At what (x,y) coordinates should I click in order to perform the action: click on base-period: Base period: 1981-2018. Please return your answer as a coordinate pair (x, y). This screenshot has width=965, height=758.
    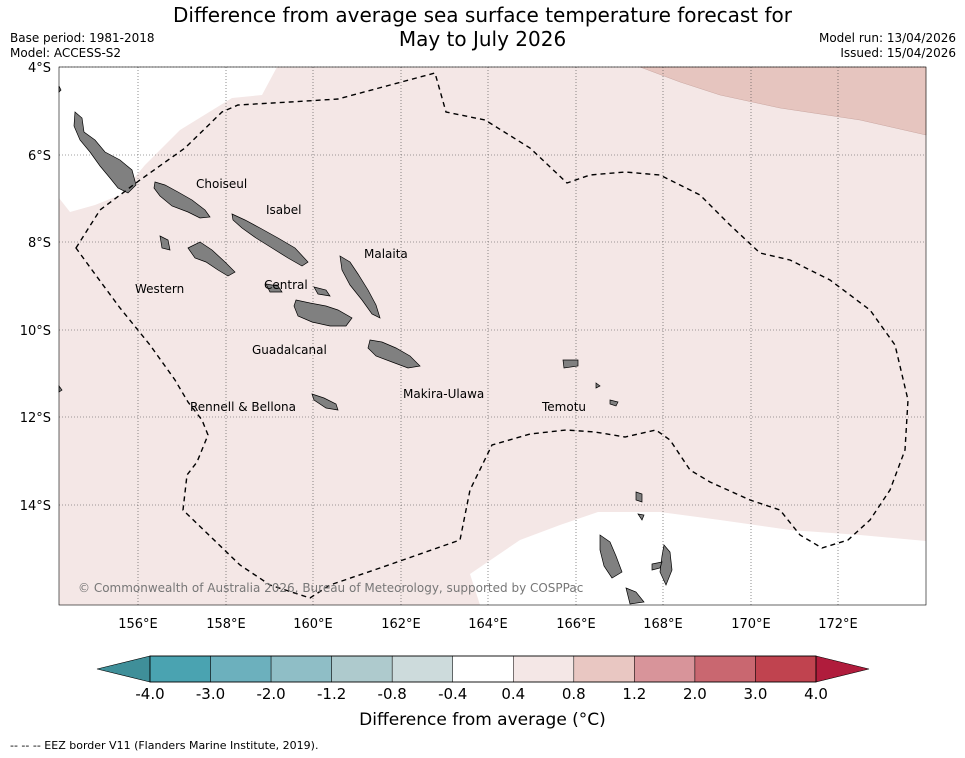
    Looking at the image, I should click on (82, 38).